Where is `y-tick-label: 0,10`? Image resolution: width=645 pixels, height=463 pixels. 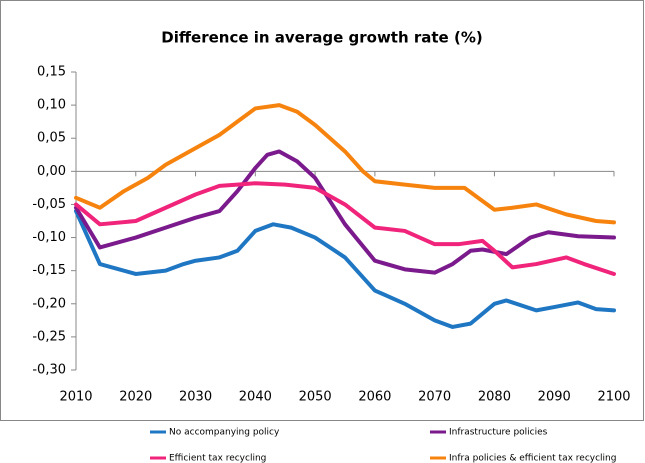 y-tick-label: 0,10 is located at coordinates (51, 105).